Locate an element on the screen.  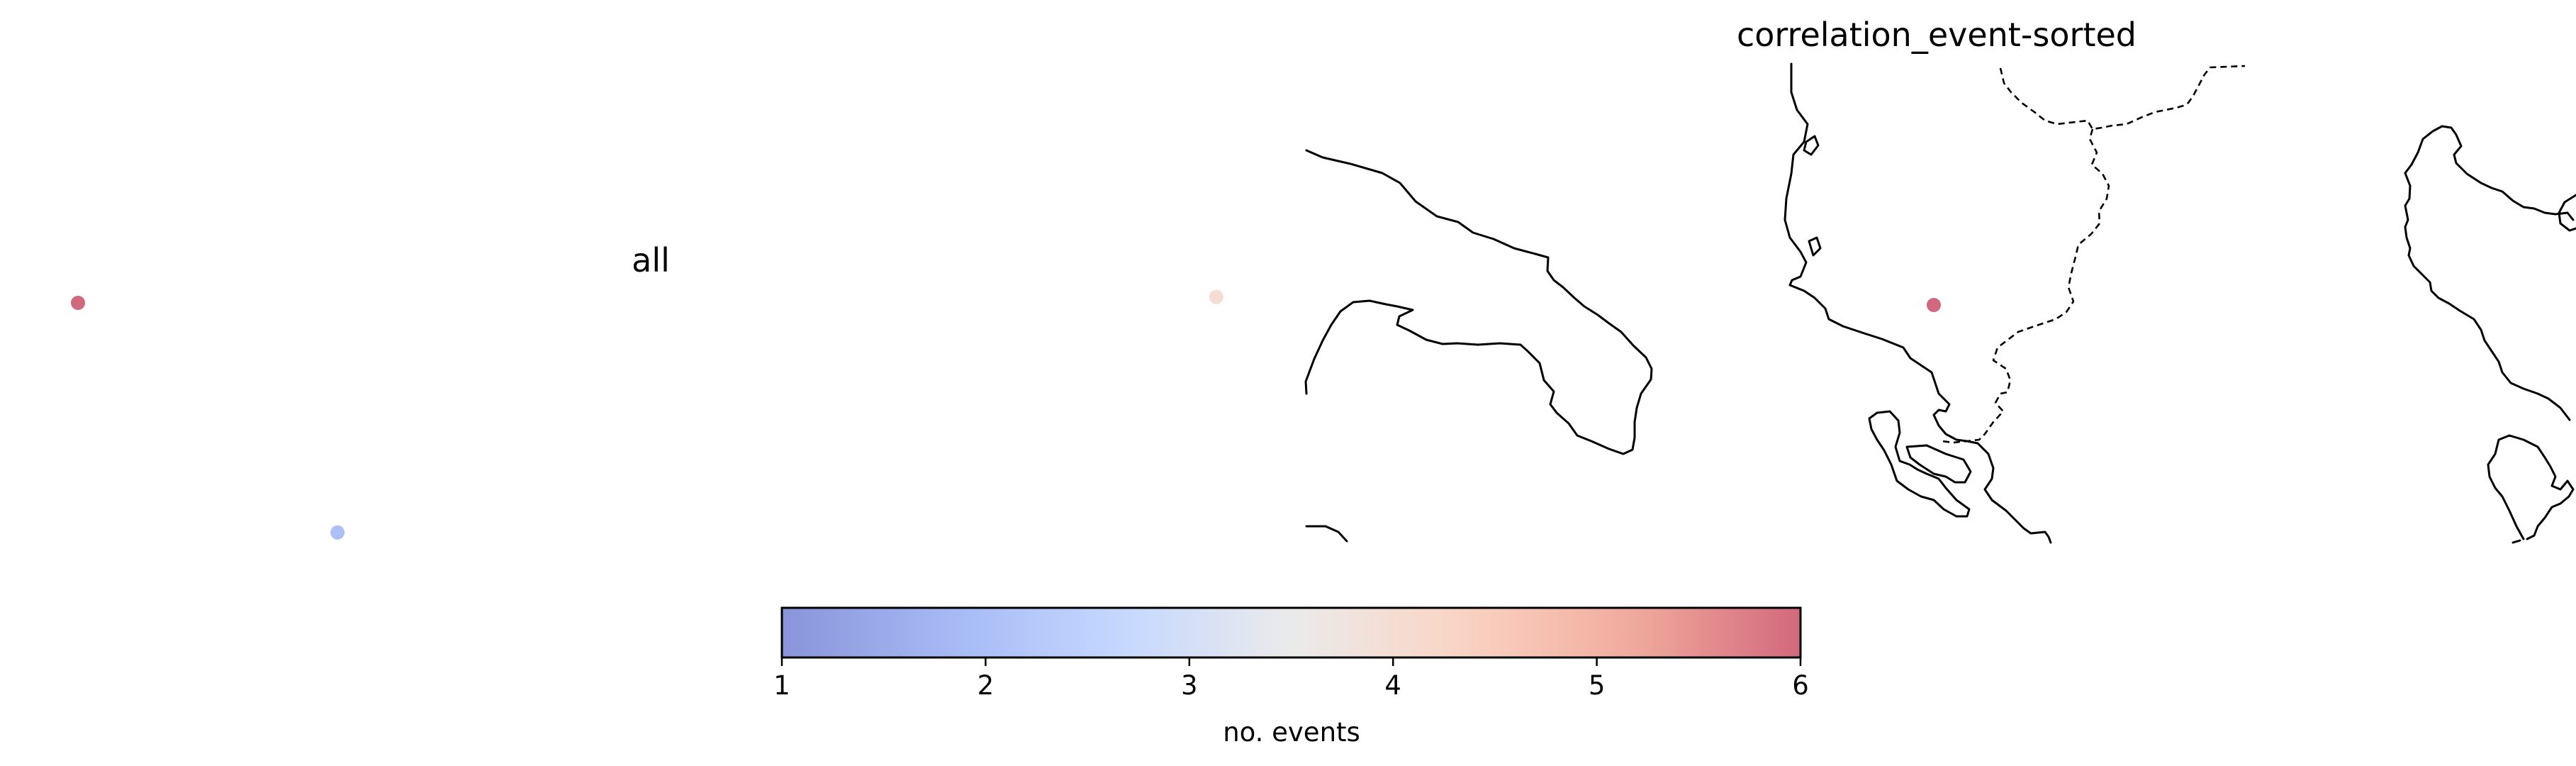
colorbar-tick-label: 4 is located at coordinates (1392, 685).